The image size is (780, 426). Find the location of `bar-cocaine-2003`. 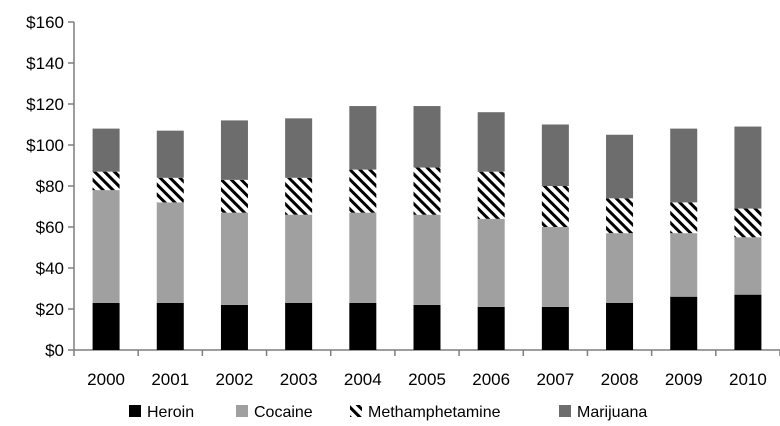

bar-cocaine-2003 is located at coordinates (299, 258).